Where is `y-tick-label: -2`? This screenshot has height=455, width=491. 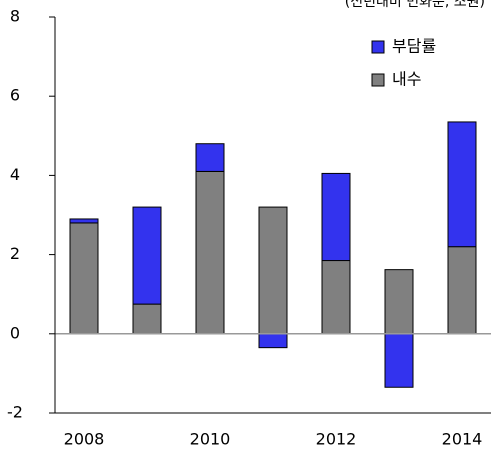 y-tick-label: -2 is located at coordinates (15, 412).